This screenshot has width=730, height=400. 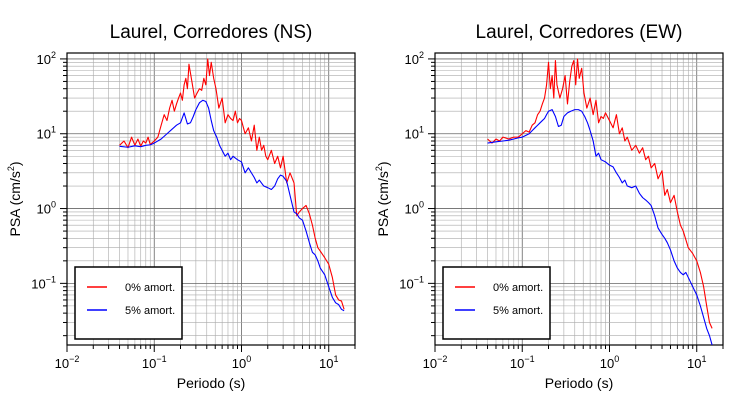 I want to click on chart-title: Laurel, Corredores (EW), so click(x=579, y=32).